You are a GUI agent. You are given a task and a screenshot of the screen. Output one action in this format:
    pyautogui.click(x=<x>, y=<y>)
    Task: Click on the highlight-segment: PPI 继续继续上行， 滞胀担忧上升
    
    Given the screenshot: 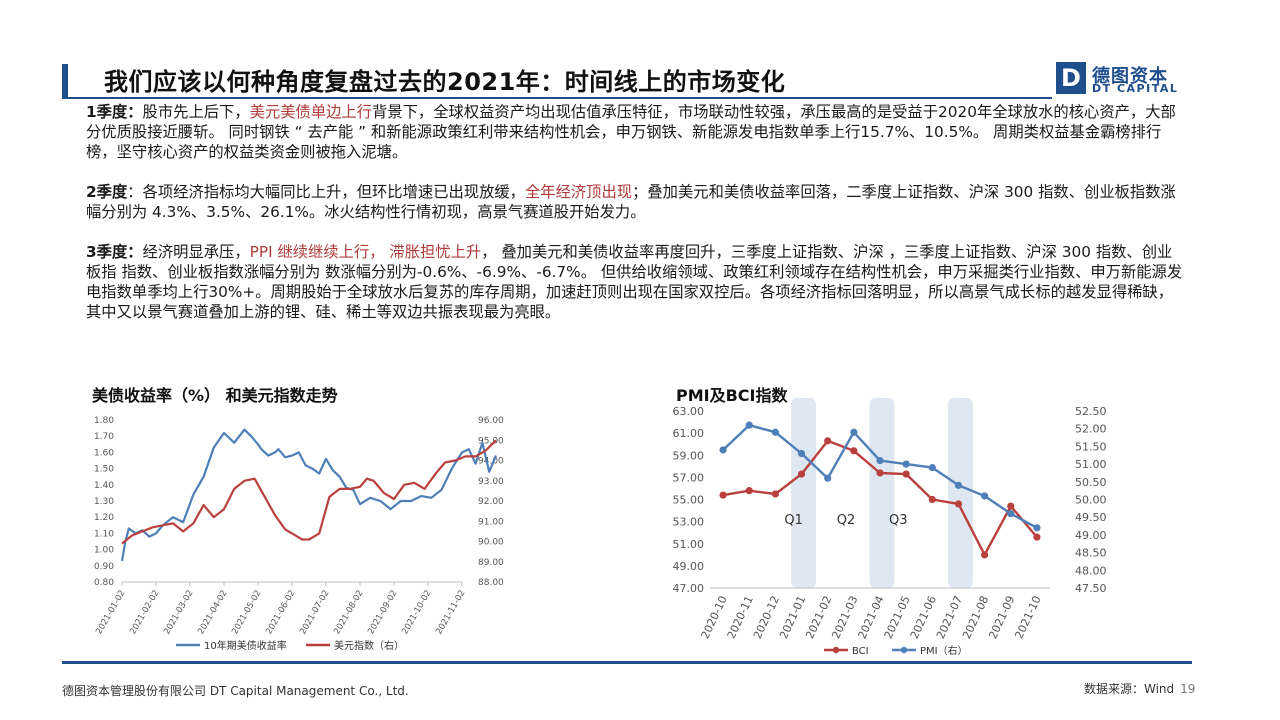 What is the action you would take?
    pyautogui.click(x=365, y=252)
    